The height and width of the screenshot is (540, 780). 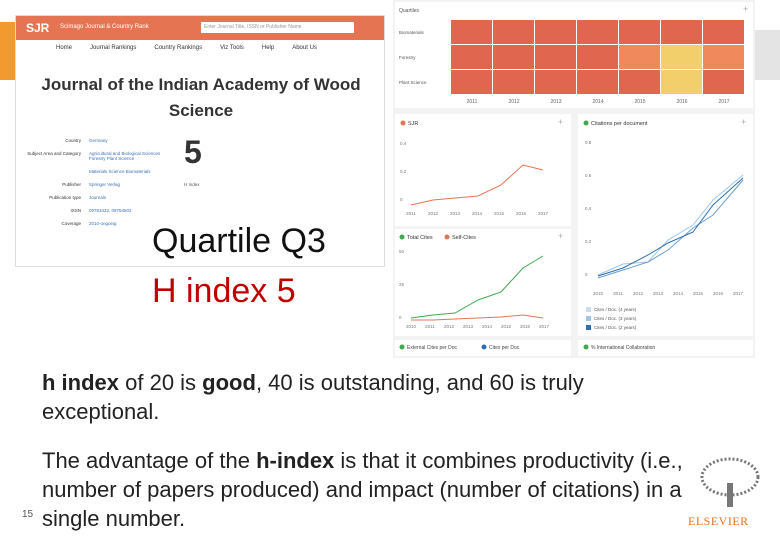 I want to click on field-label: Country, so click(x=73, y=140).